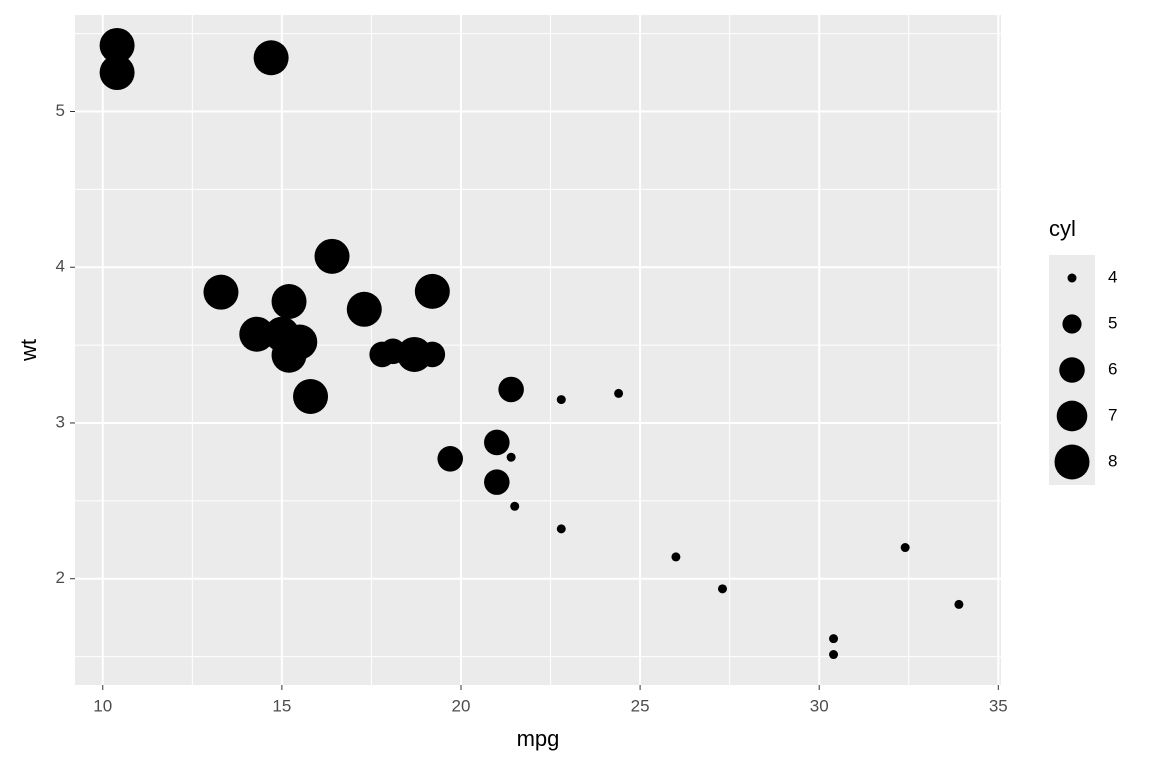 The image size is (1152, 768). What do you see at coordinates (1083, 350) in the screenshot?
I see `legend: cyl 4 5 6 7 8` at bounding box center [1083, 350].